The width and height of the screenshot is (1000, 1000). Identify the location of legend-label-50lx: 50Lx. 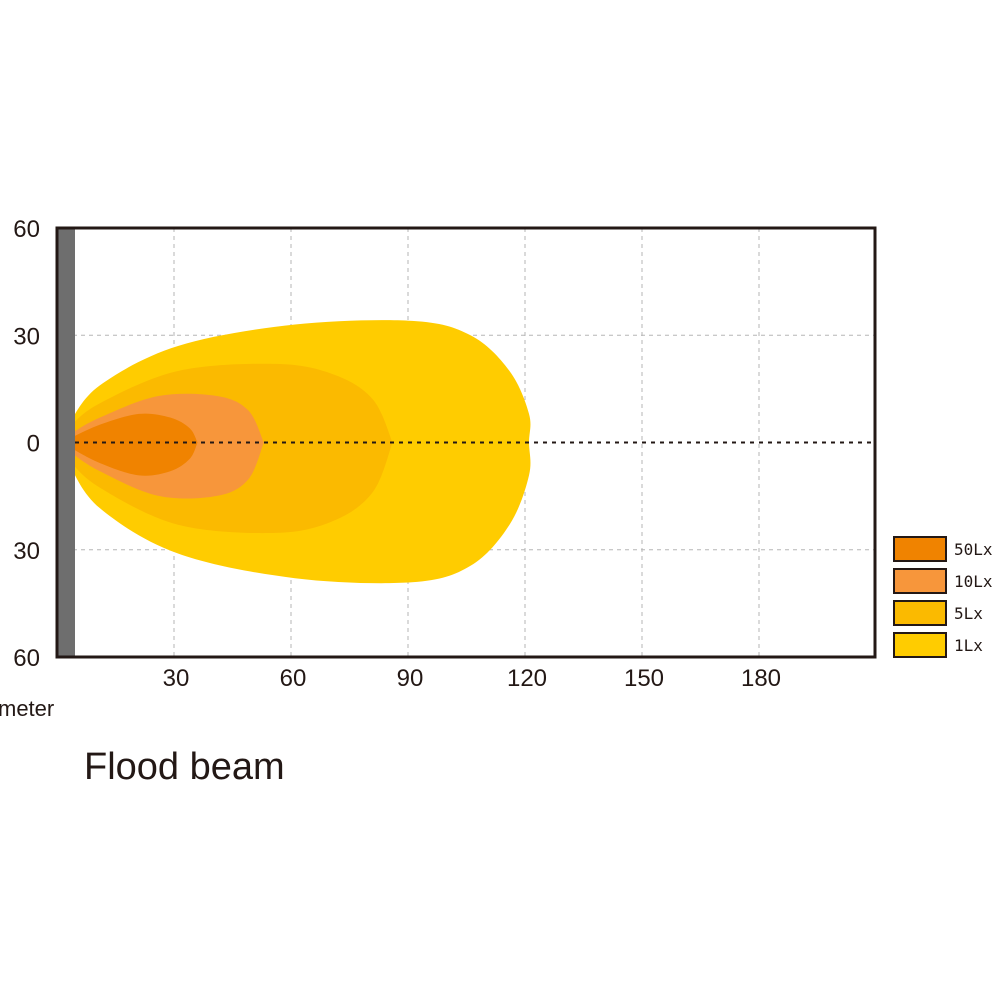
(973, 549).